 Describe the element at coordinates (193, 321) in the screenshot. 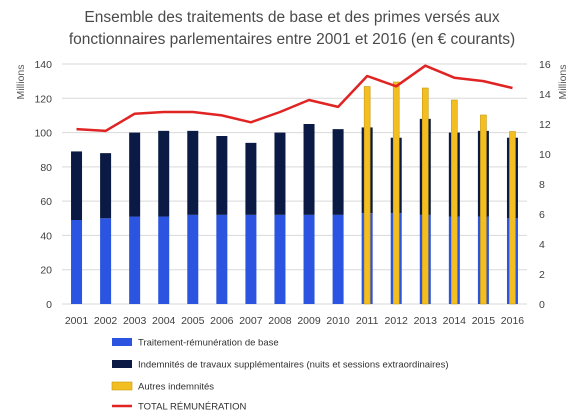

I see `x-tick-label: 2005` at that location.